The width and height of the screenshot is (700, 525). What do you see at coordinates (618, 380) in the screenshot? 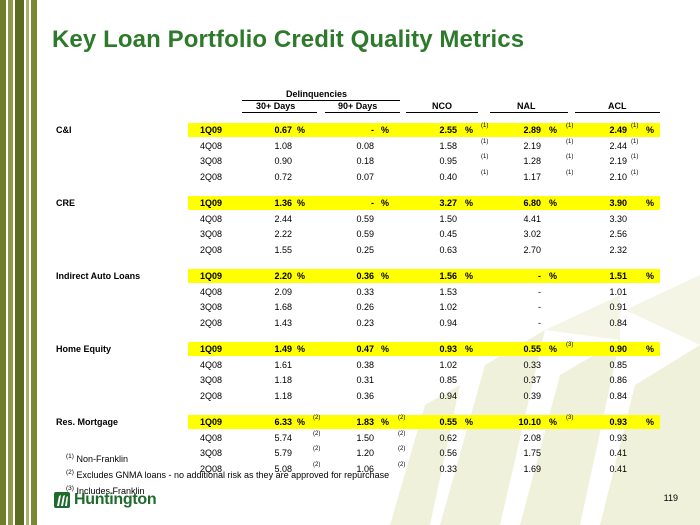
I see `acl-value: 0.86` at bounding box center [618, 380].